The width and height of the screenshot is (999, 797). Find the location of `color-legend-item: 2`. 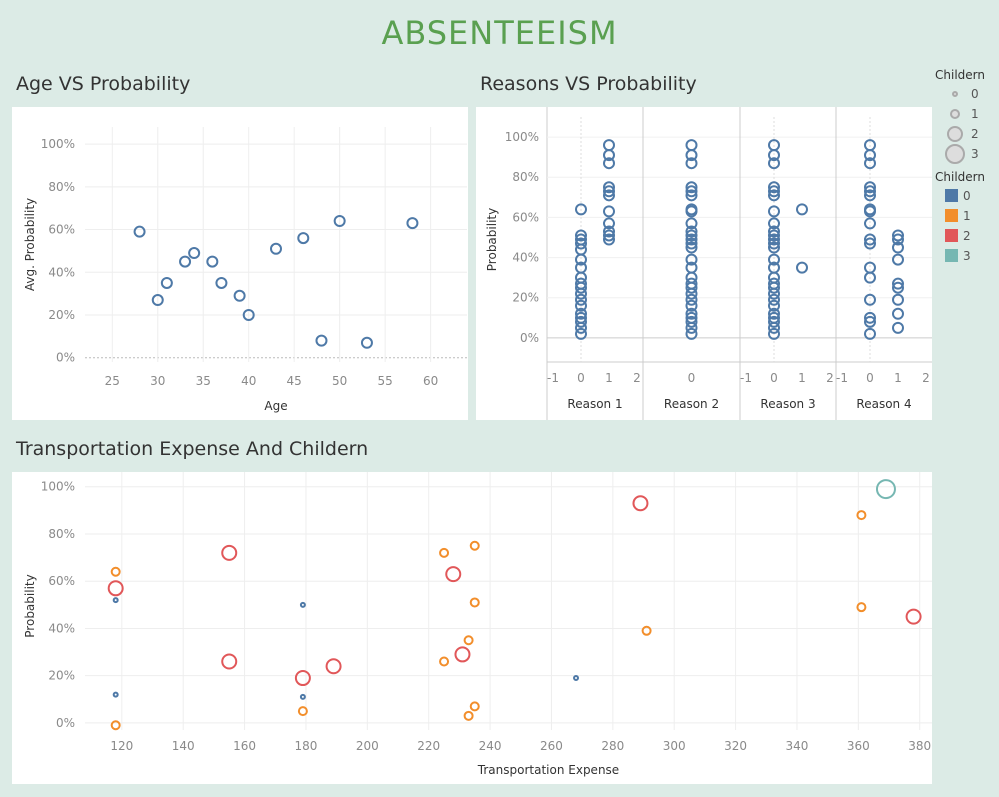

color-legend-item: 2 is located at coordinates (967, 236).